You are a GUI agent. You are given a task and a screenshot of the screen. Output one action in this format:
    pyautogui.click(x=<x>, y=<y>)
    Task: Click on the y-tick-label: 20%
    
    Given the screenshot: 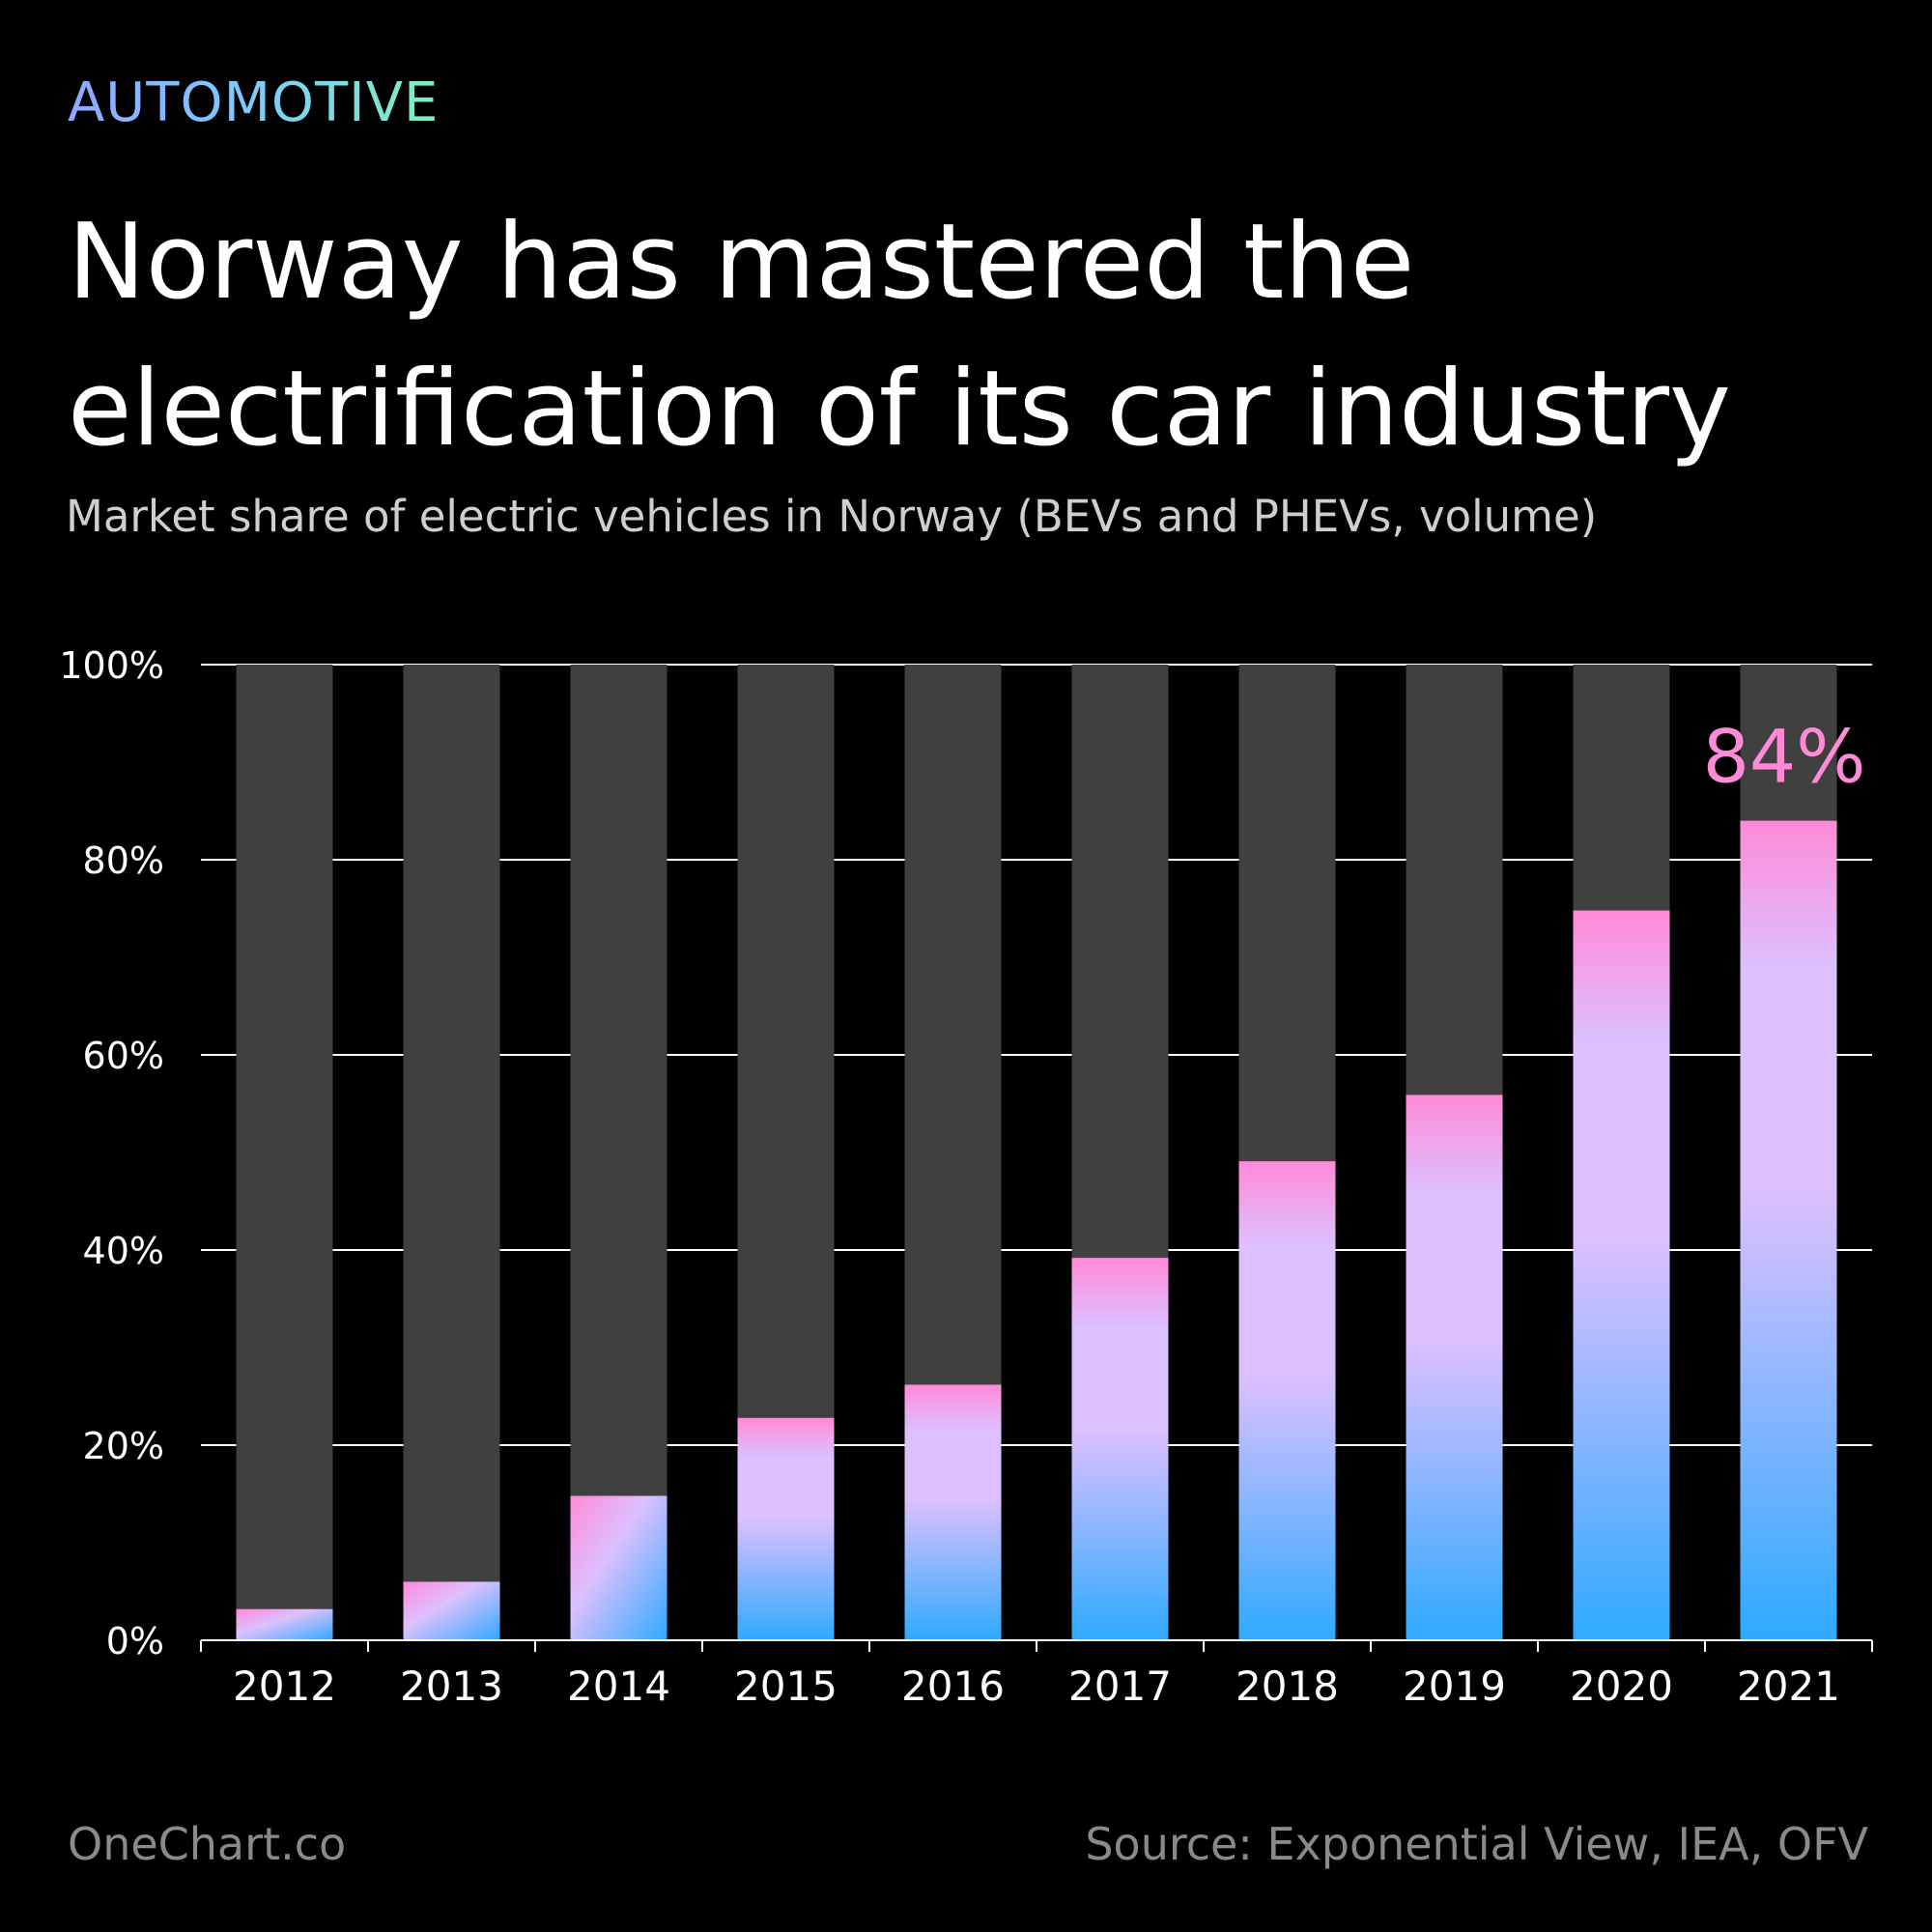 What is the action you would take?
    pyautogui.click(x=123, y=1446)
    